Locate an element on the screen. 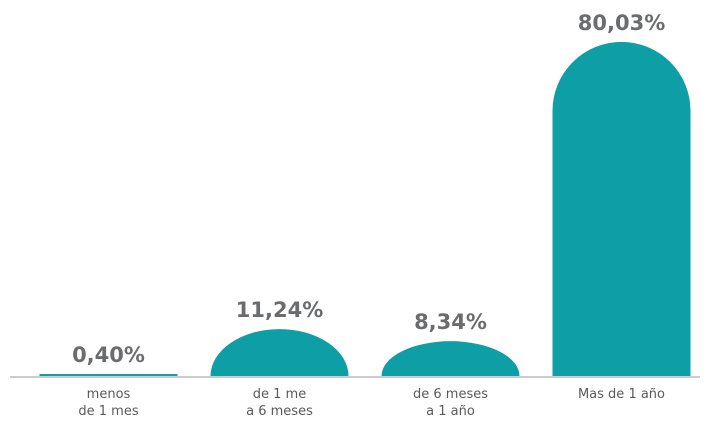  category-label: menos de 1 mes is located at coordinates (108, 403).